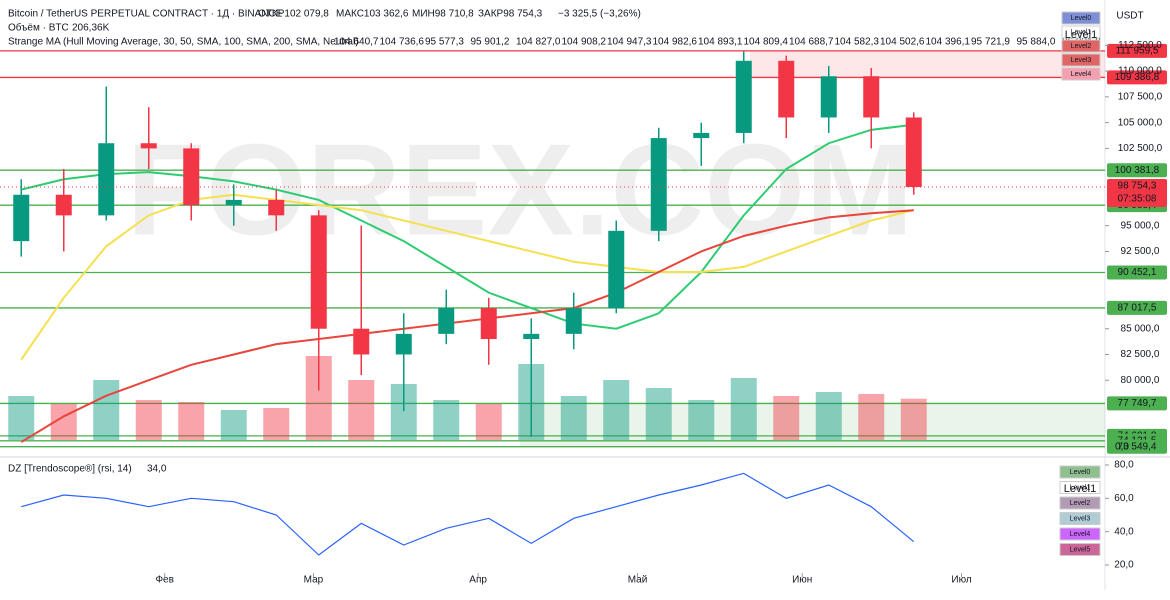 Image resolution: width=1170 pixels, height=600 pixels. What do you see at coordinates (1137, 77) in the screenshot?
I see `level-label: 109 386,8` at bounding box center [1137, 77].